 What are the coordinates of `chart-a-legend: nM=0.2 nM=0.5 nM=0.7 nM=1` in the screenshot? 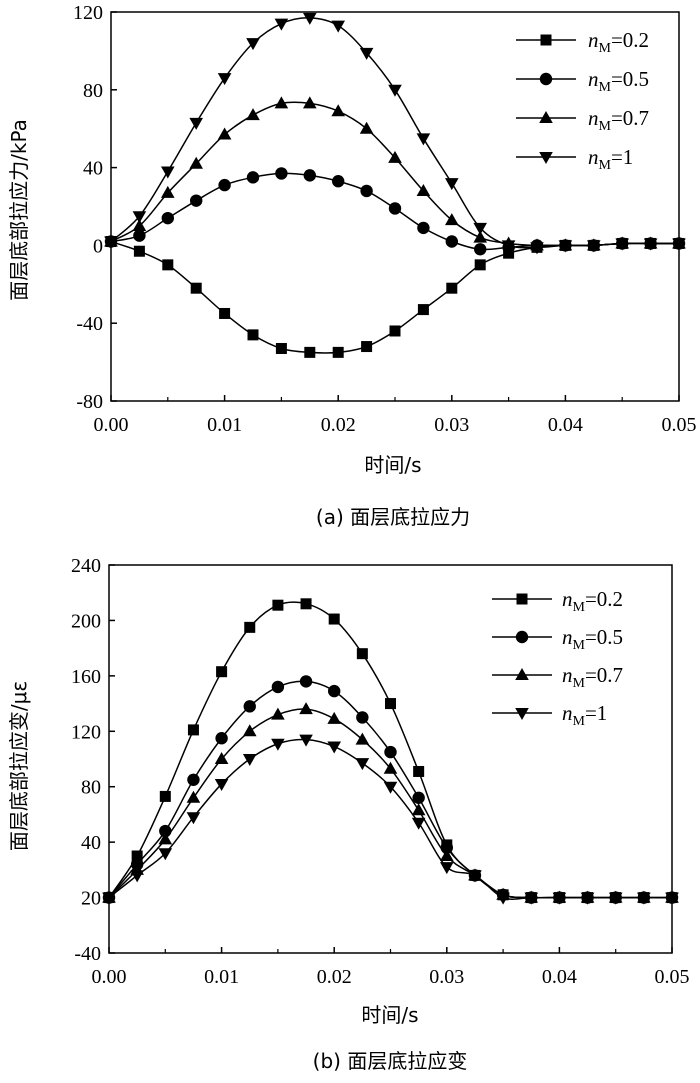 It's located at (582, 100).